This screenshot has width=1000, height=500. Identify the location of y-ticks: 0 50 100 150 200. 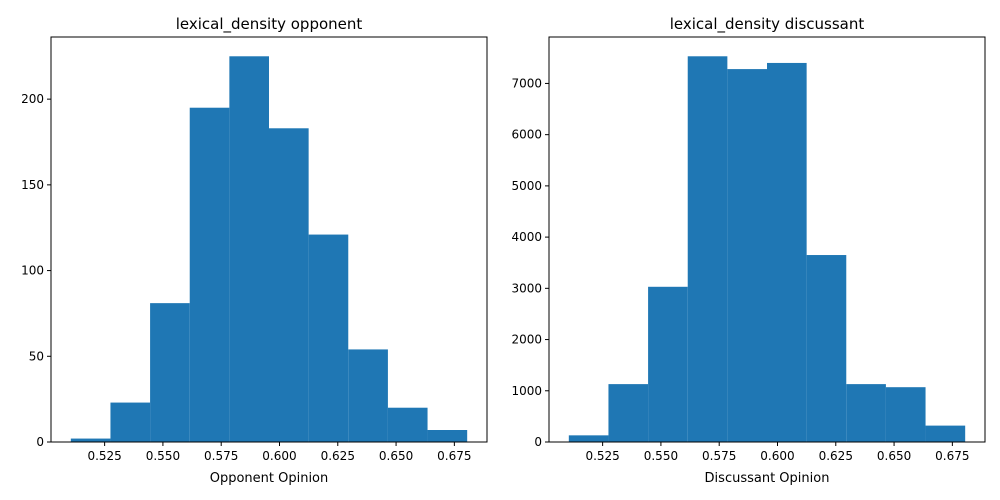
(36, 270).